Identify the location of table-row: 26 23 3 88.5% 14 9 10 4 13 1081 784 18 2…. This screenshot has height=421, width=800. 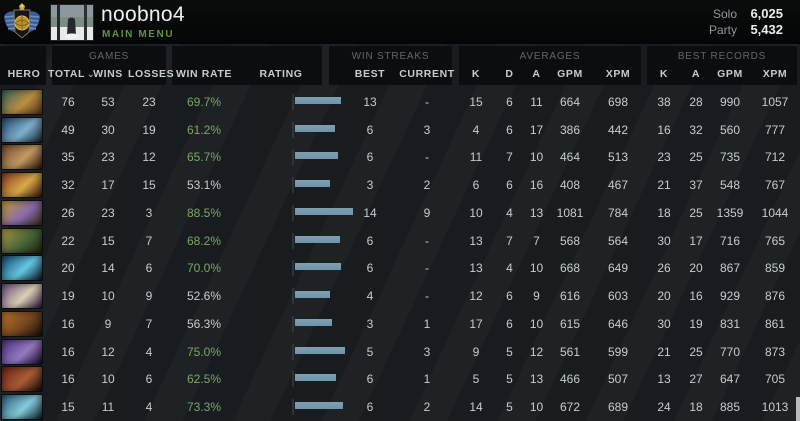
(400, 213).